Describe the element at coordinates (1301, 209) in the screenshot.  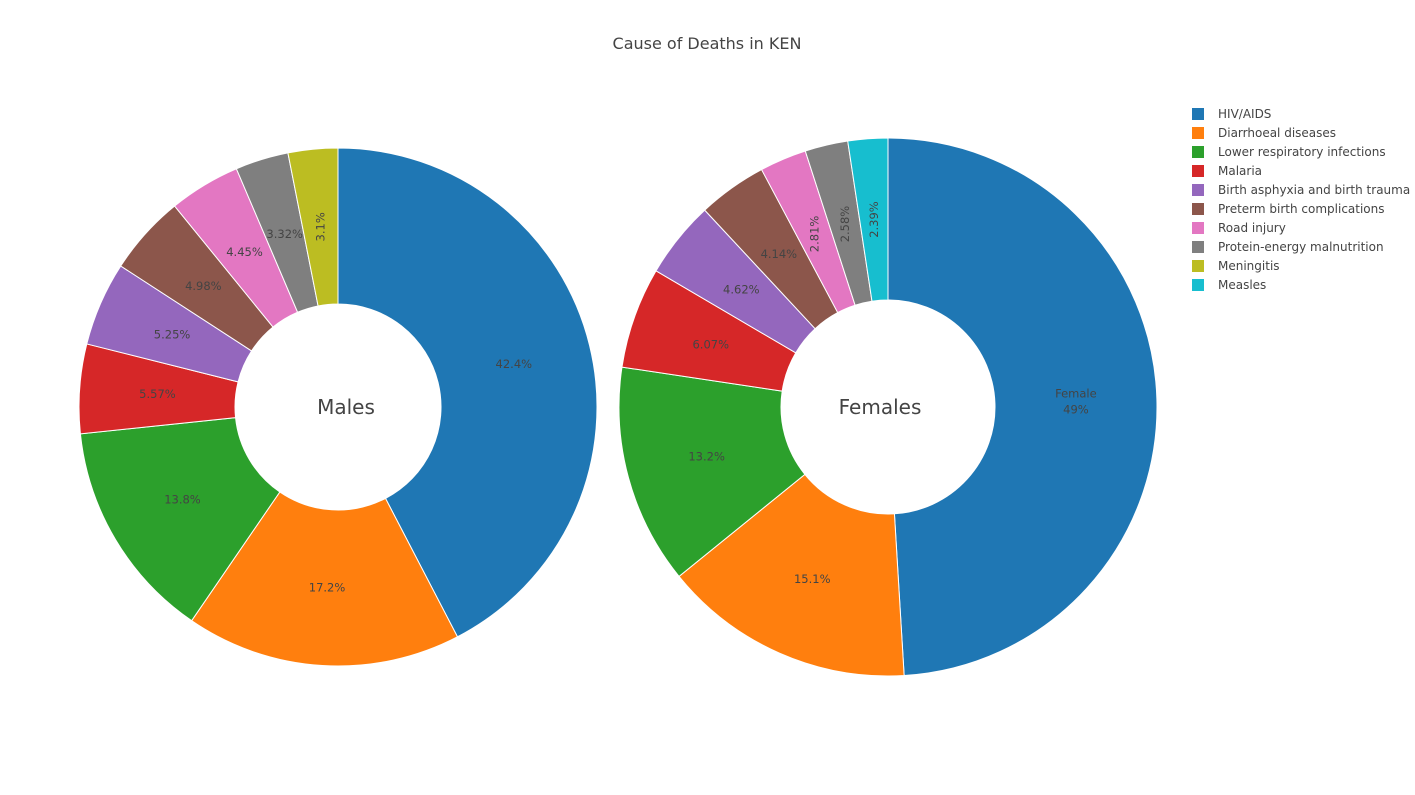
I see `legend-item-preterm-birth-complications: Preterm birth complications` at that location.